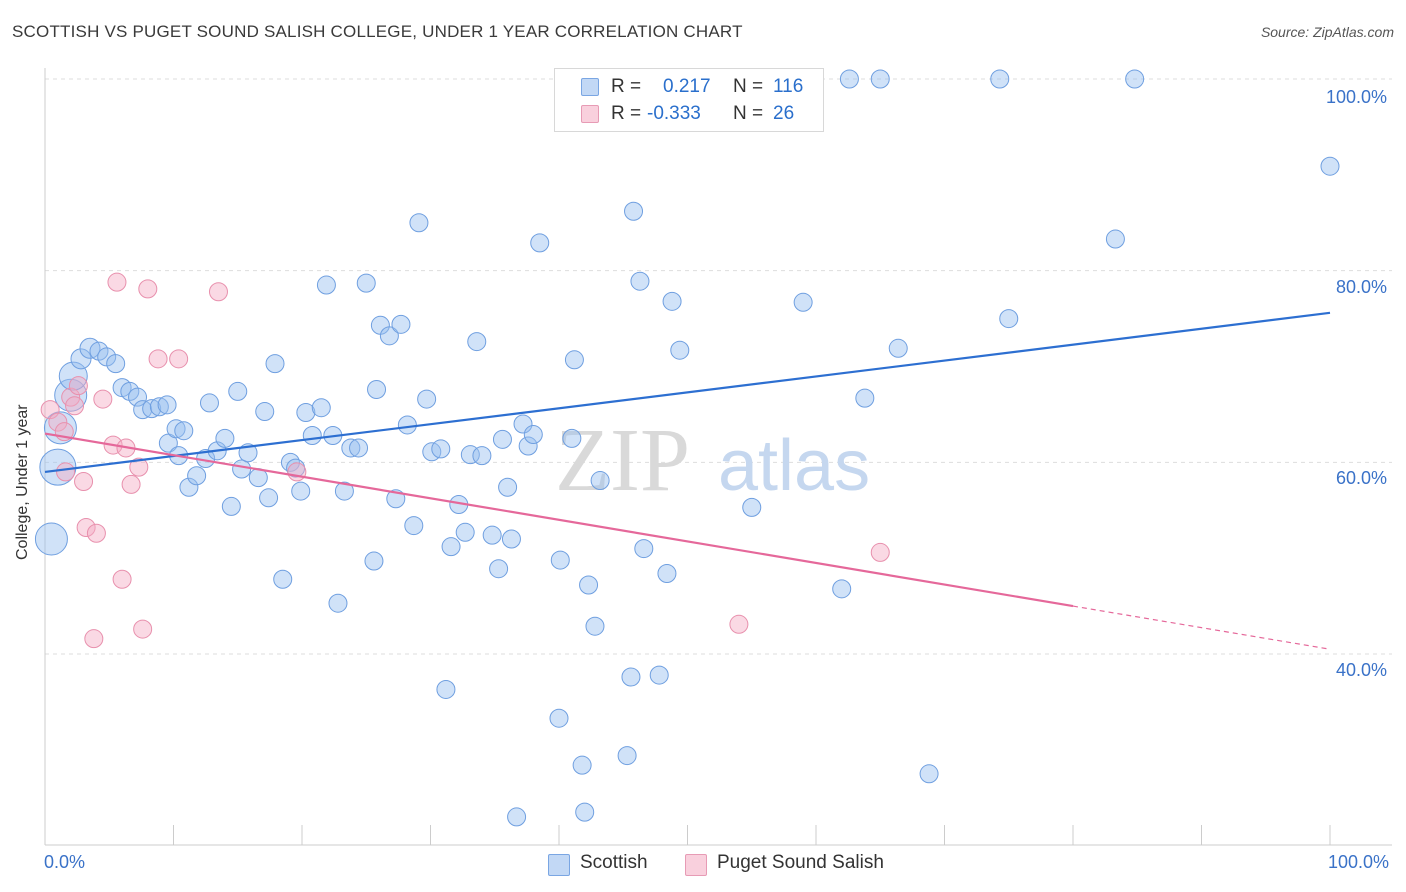 This screenshot has height=892, width=1406. Describe the element at coordinates (1201, 627) in the screenshot. I see `salish-trend-extension` at that location.